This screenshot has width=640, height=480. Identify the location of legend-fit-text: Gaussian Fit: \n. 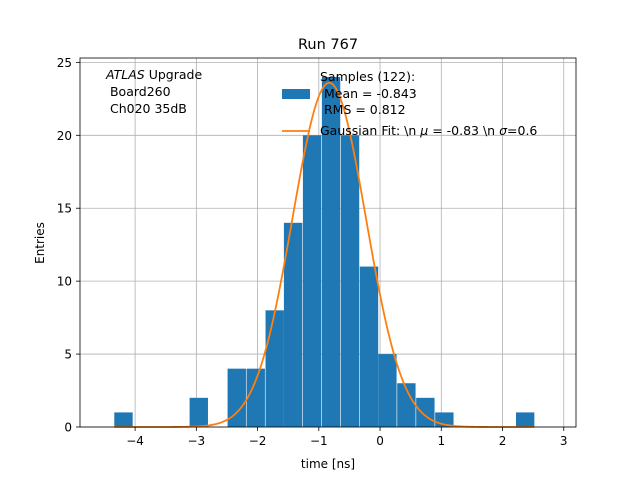
(370, 130).